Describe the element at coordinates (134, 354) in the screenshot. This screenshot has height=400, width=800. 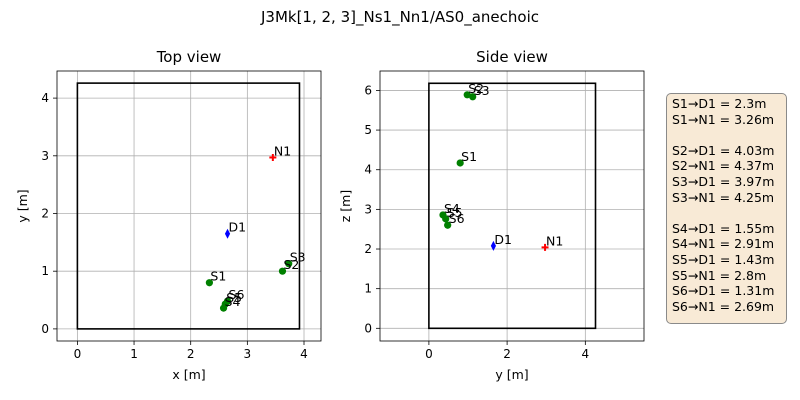
I see `x-tick-label: 1` at that location.